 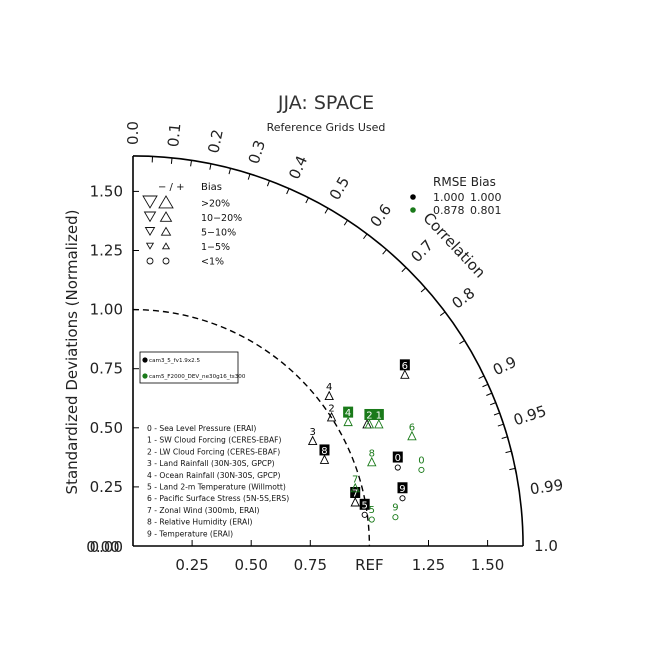 I want to click on variable-list-item: 9 - Temperature (ERAI), so click(x=190, y=533).